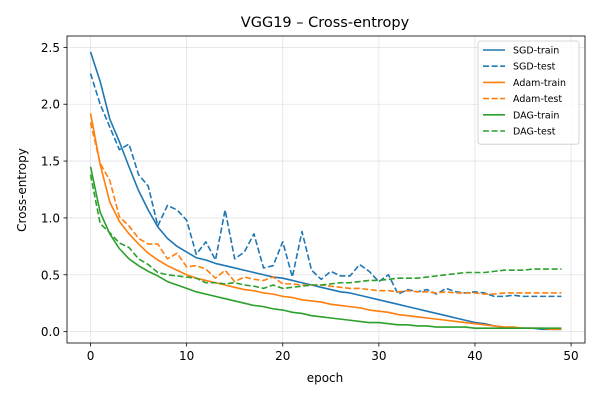 This screenshot has width=600, height=404. Describe the element at coordinates (325, 378) in the screenshot. I see `x-axis-label: epoch` at that location.